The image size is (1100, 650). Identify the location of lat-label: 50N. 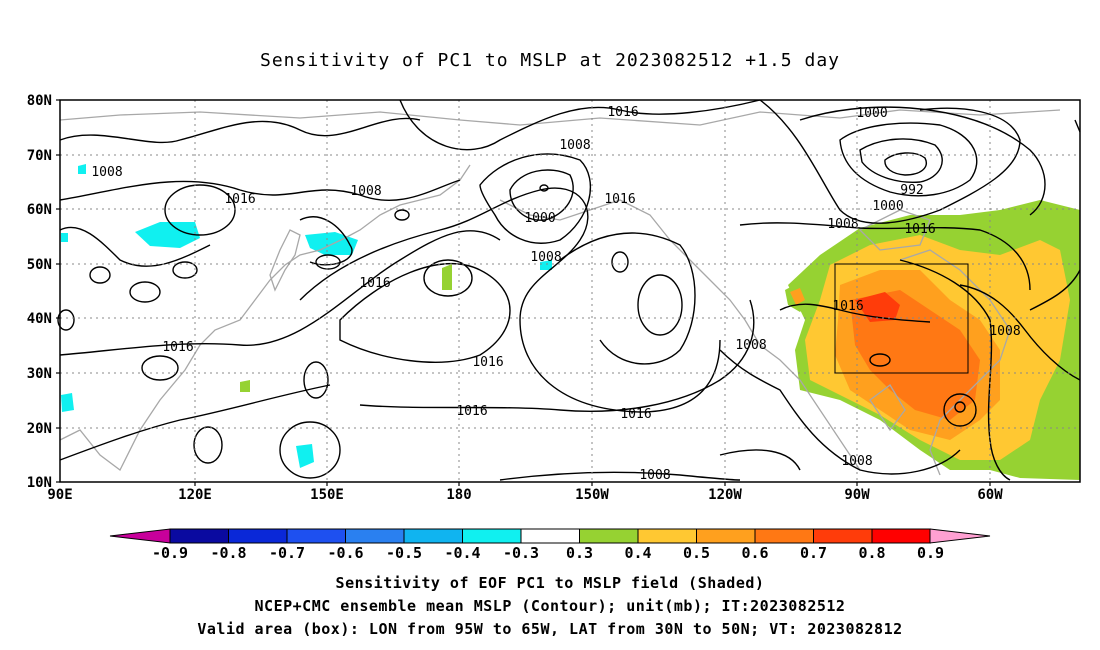
(39, 265).